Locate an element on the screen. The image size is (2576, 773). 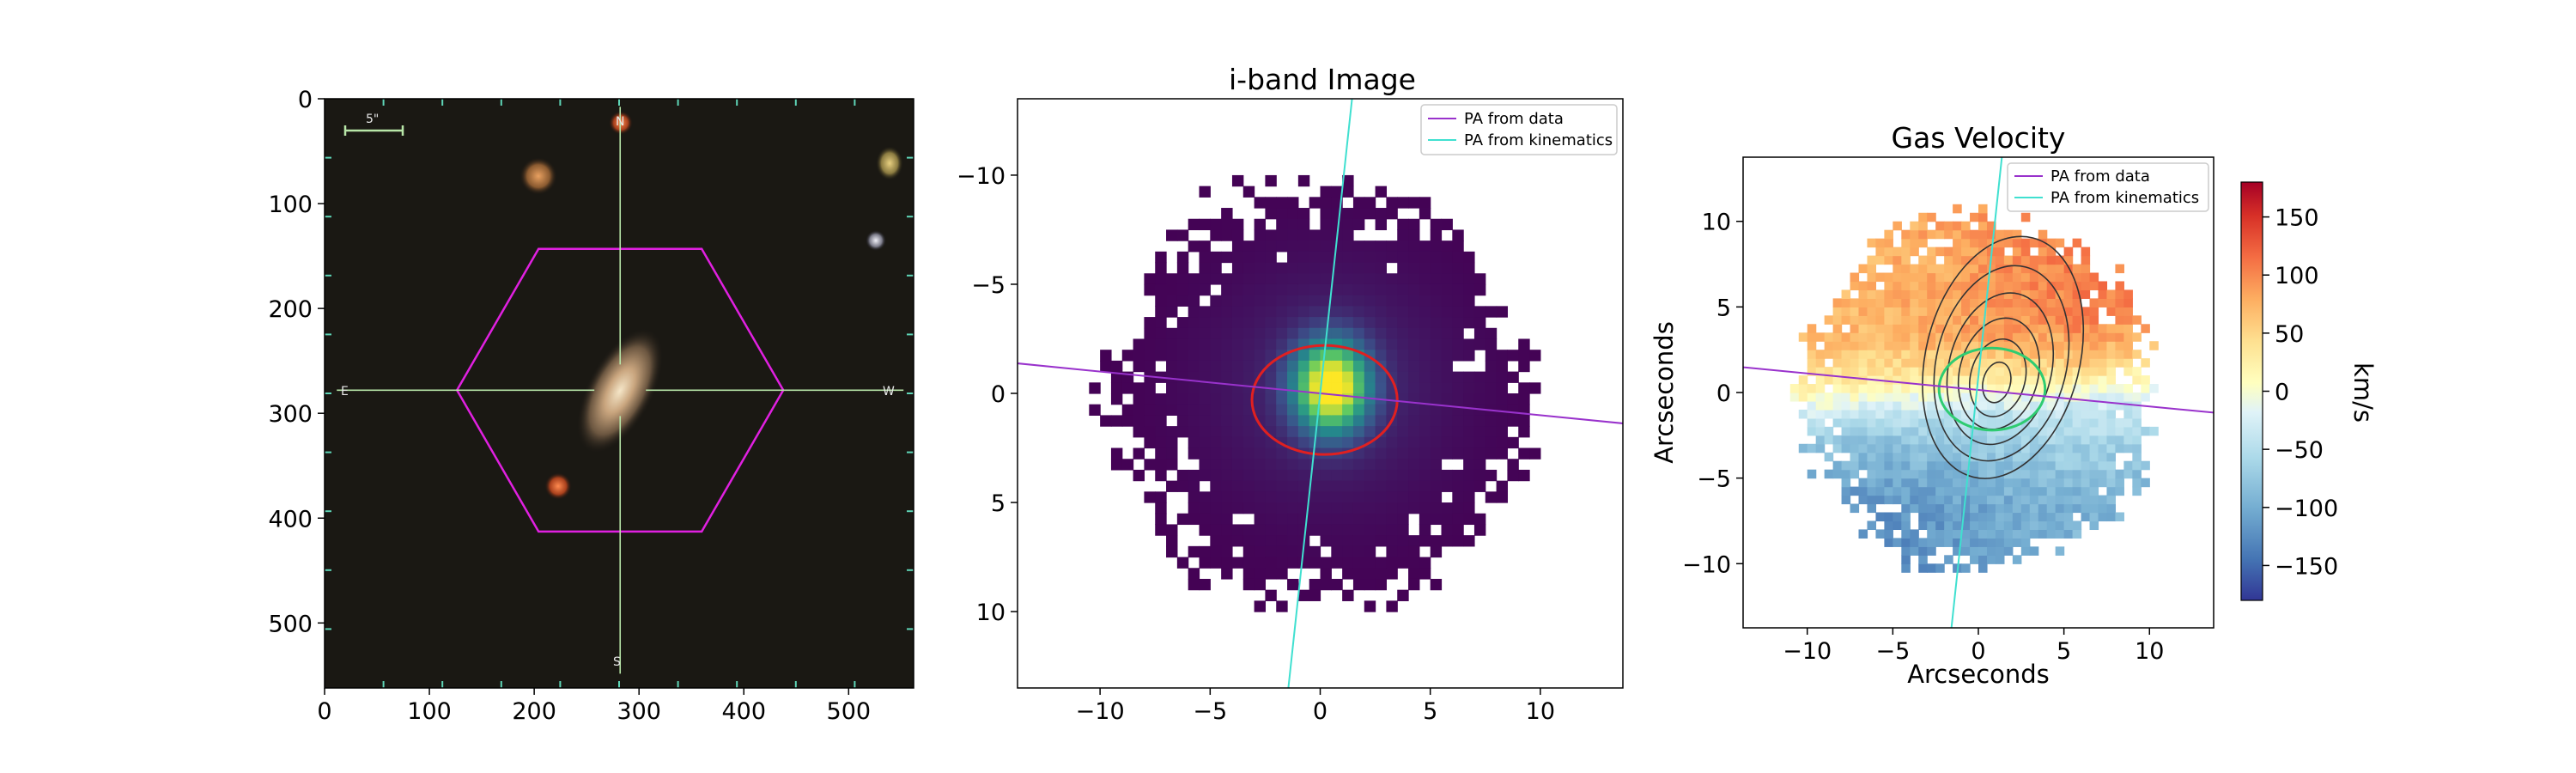
scale-bar: 5" is located at coordinates (374, 125).